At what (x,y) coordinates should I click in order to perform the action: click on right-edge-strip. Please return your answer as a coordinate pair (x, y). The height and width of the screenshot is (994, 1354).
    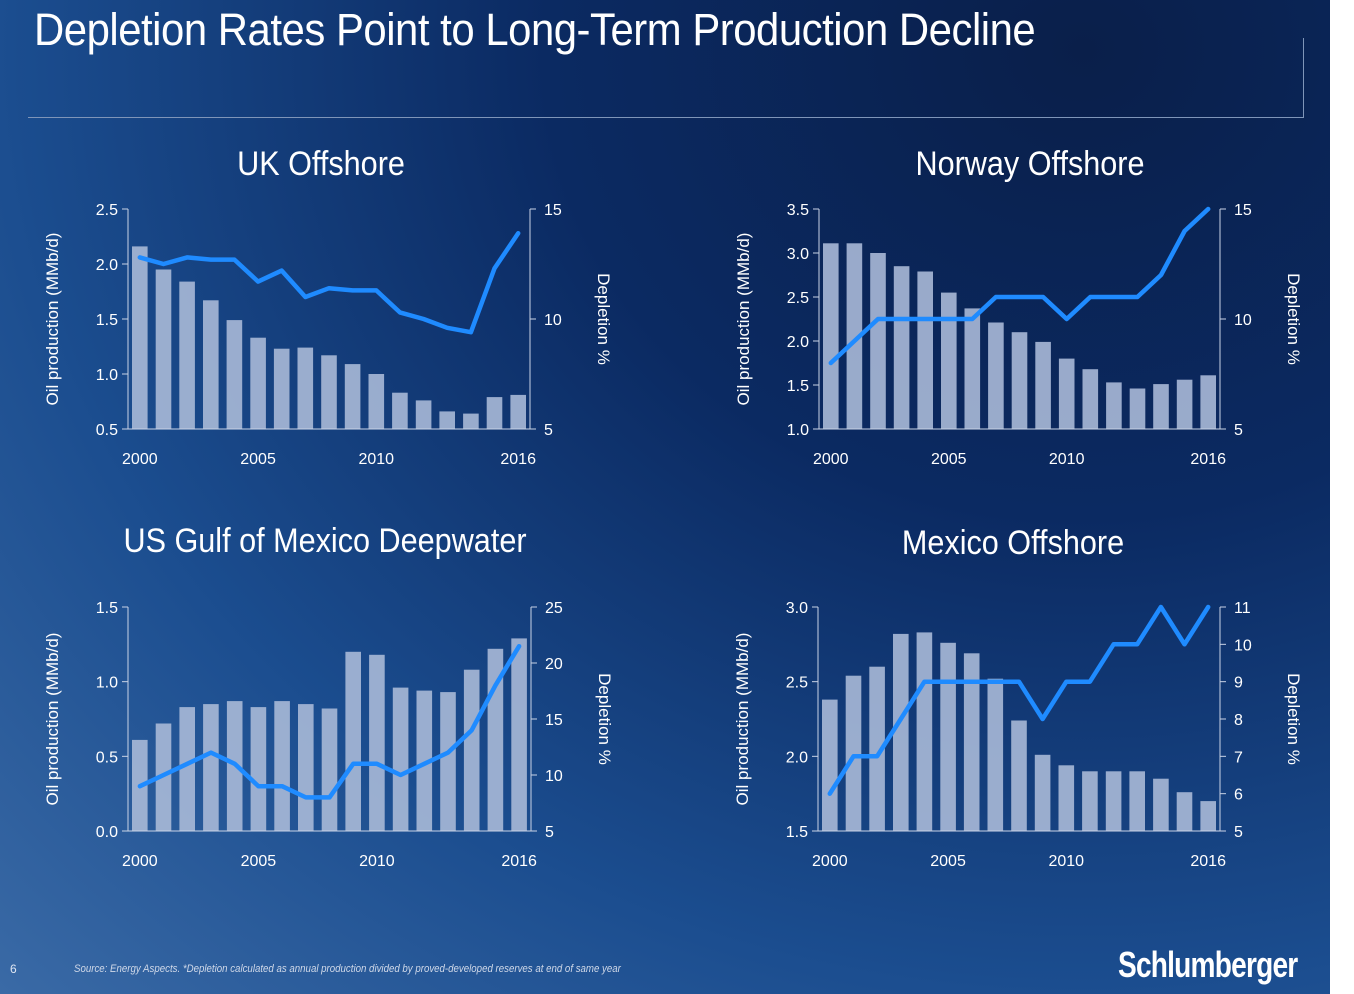
    Looking at the image, I should click on (1342, 497).